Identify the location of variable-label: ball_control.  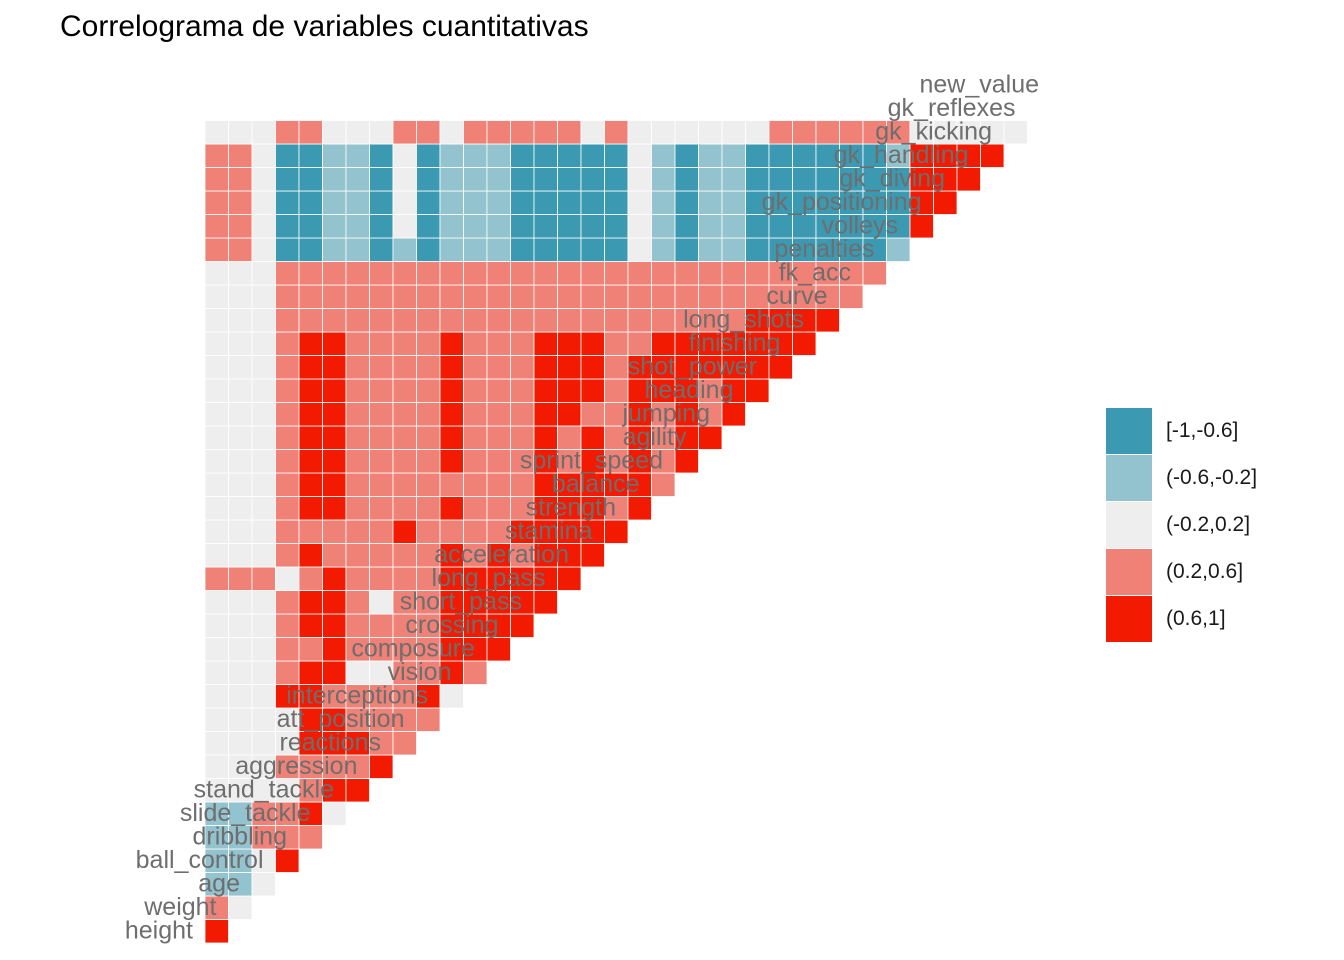
(200, 860).